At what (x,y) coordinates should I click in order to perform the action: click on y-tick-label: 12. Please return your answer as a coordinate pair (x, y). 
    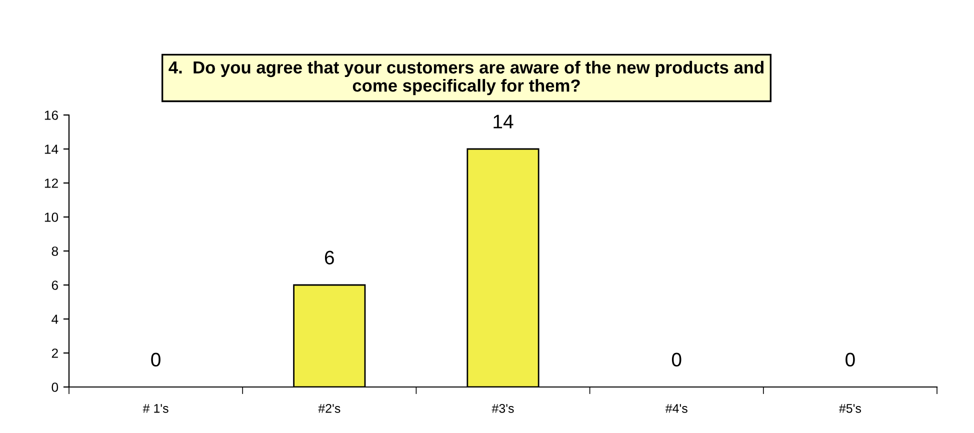
    Looking at the image, I should click on (51, 183).